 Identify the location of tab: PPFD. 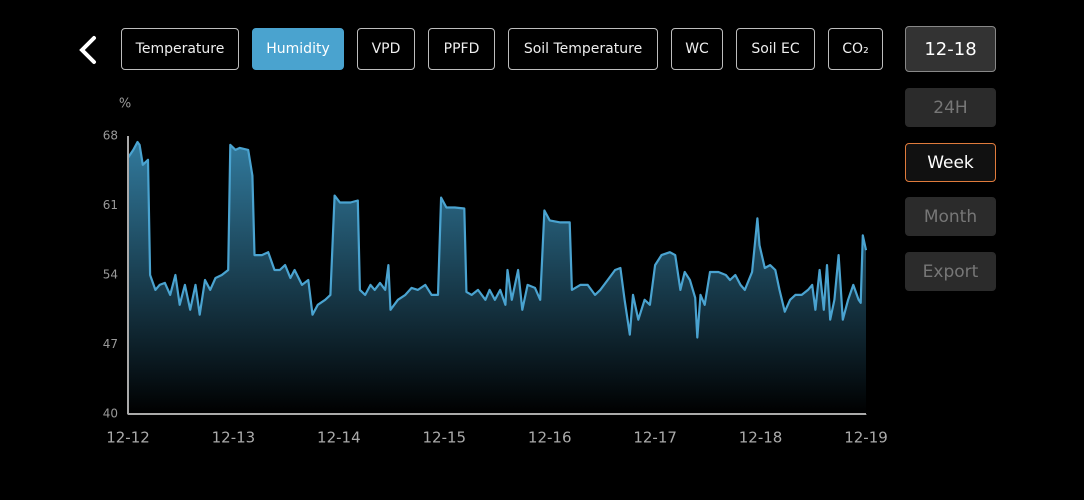
(461, 49).